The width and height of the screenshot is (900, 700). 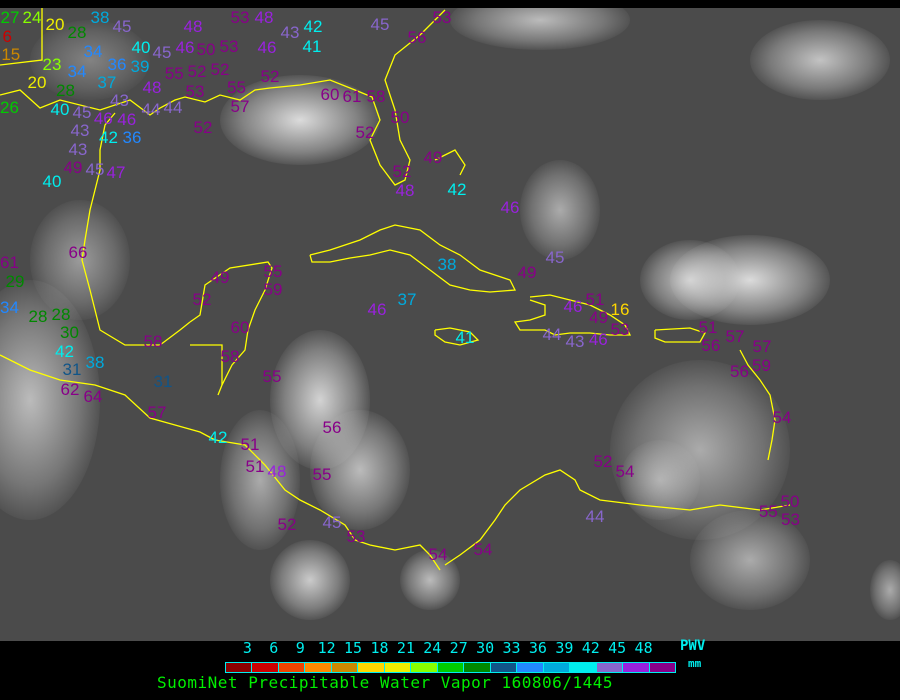 What do you see at coordinates (405, 648) in the screenshot?
I see `legend-tick: 21` at bounding box center [405, 648].